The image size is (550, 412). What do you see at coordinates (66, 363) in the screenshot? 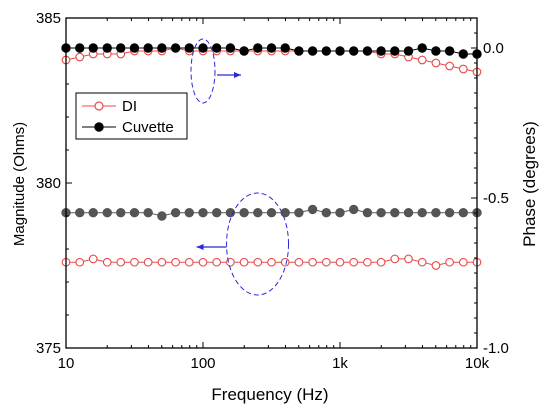
I see `x-tick-label: 10` at bounding box center [66, 363].